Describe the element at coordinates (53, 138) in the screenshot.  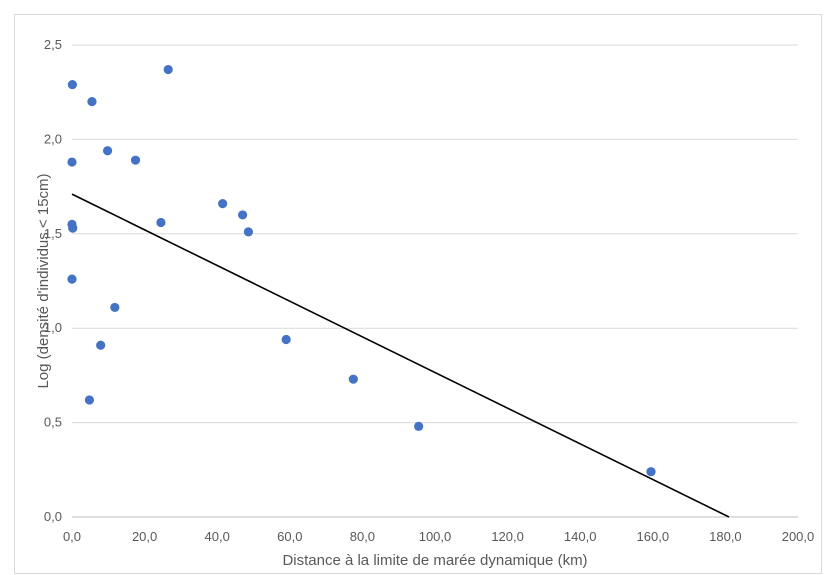
I see `y-tick-label: 2,0` at that location.